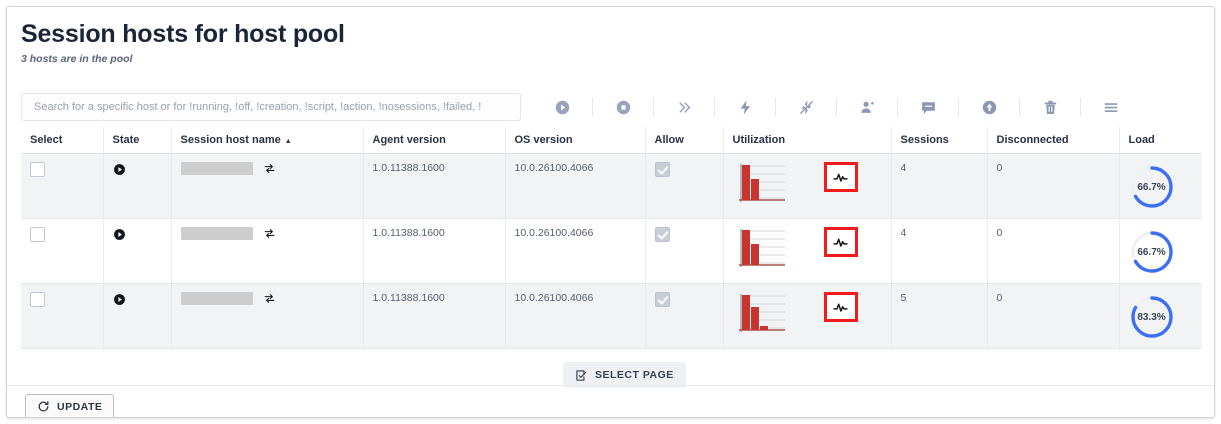  Describe the element at coordinates (745, 107) in the screenshot. I see `drain-mode-on-icon` at that location.